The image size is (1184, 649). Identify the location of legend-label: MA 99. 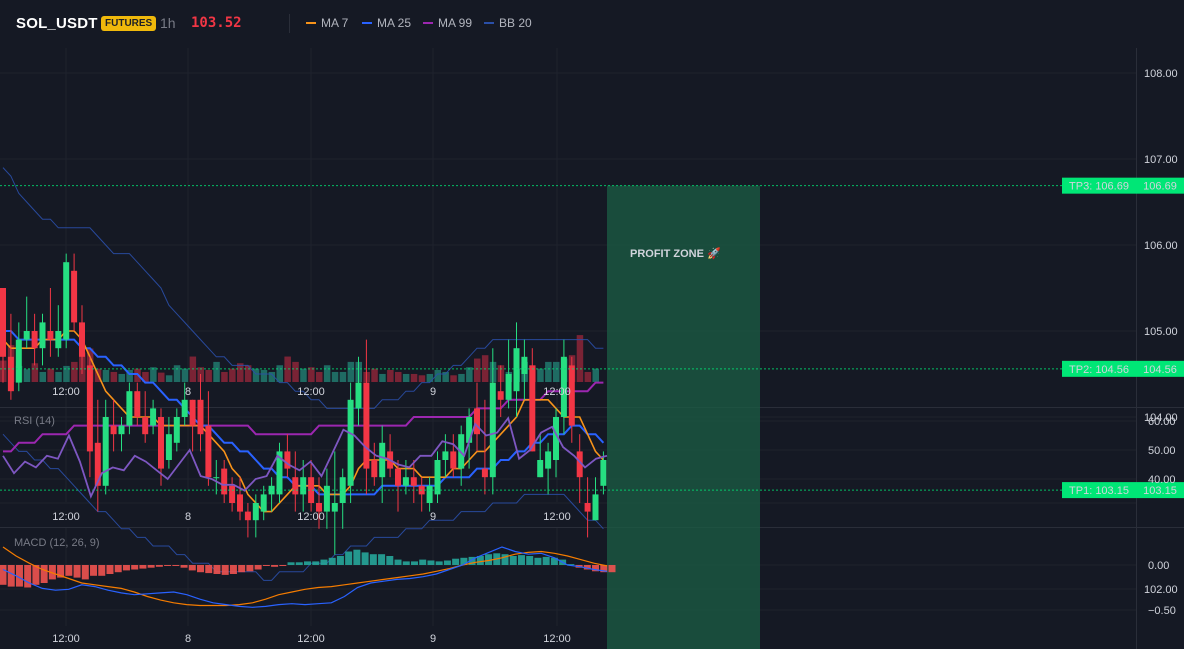
(455, 23).